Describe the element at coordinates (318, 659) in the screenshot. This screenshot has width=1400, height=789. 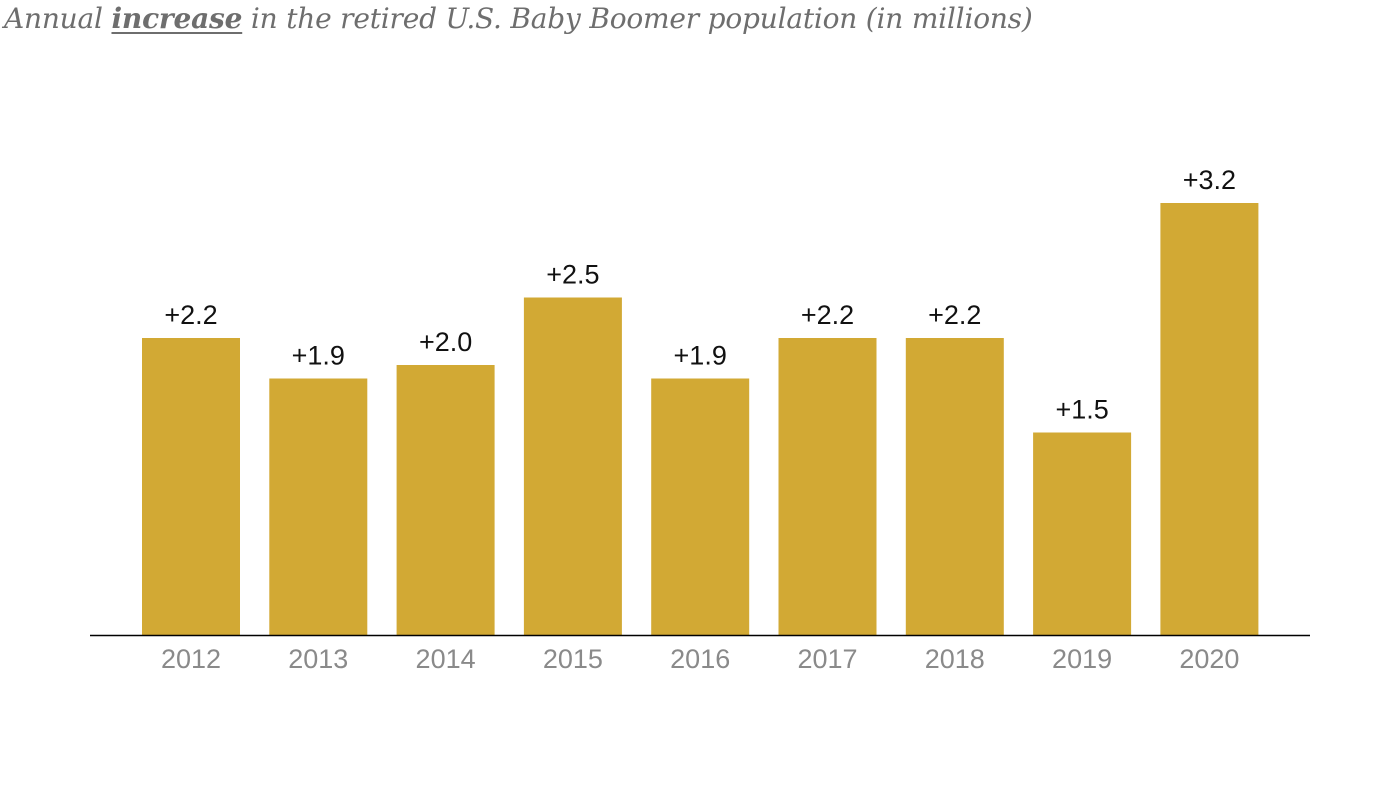
I see `x-tick-label-2013: 2013` at that location.